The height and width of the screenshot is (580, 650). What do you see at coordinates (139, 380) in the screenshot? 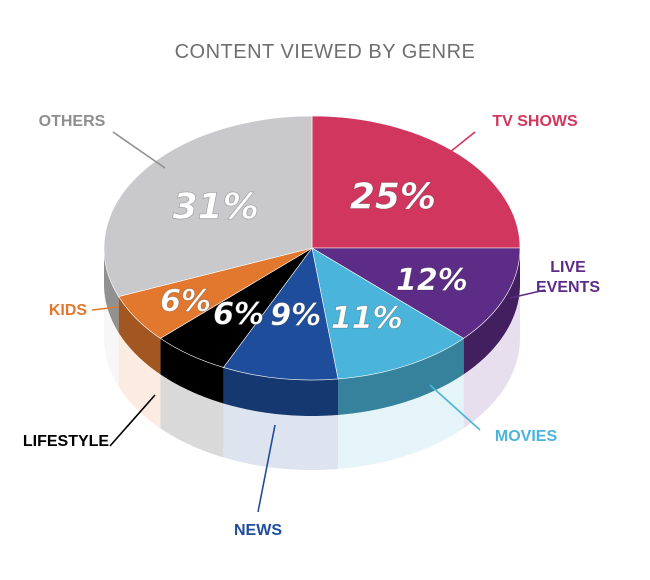
I see `pie-base-kids` at bounding box center [139, 380].